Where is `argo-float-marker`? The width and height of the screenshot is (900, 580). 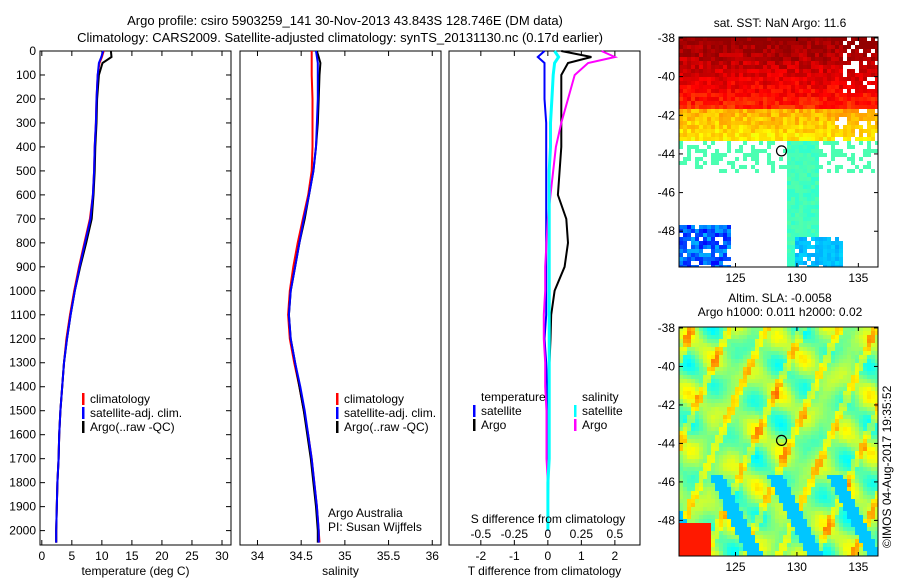 argo-float-marker is located at coordinates (781, 151).